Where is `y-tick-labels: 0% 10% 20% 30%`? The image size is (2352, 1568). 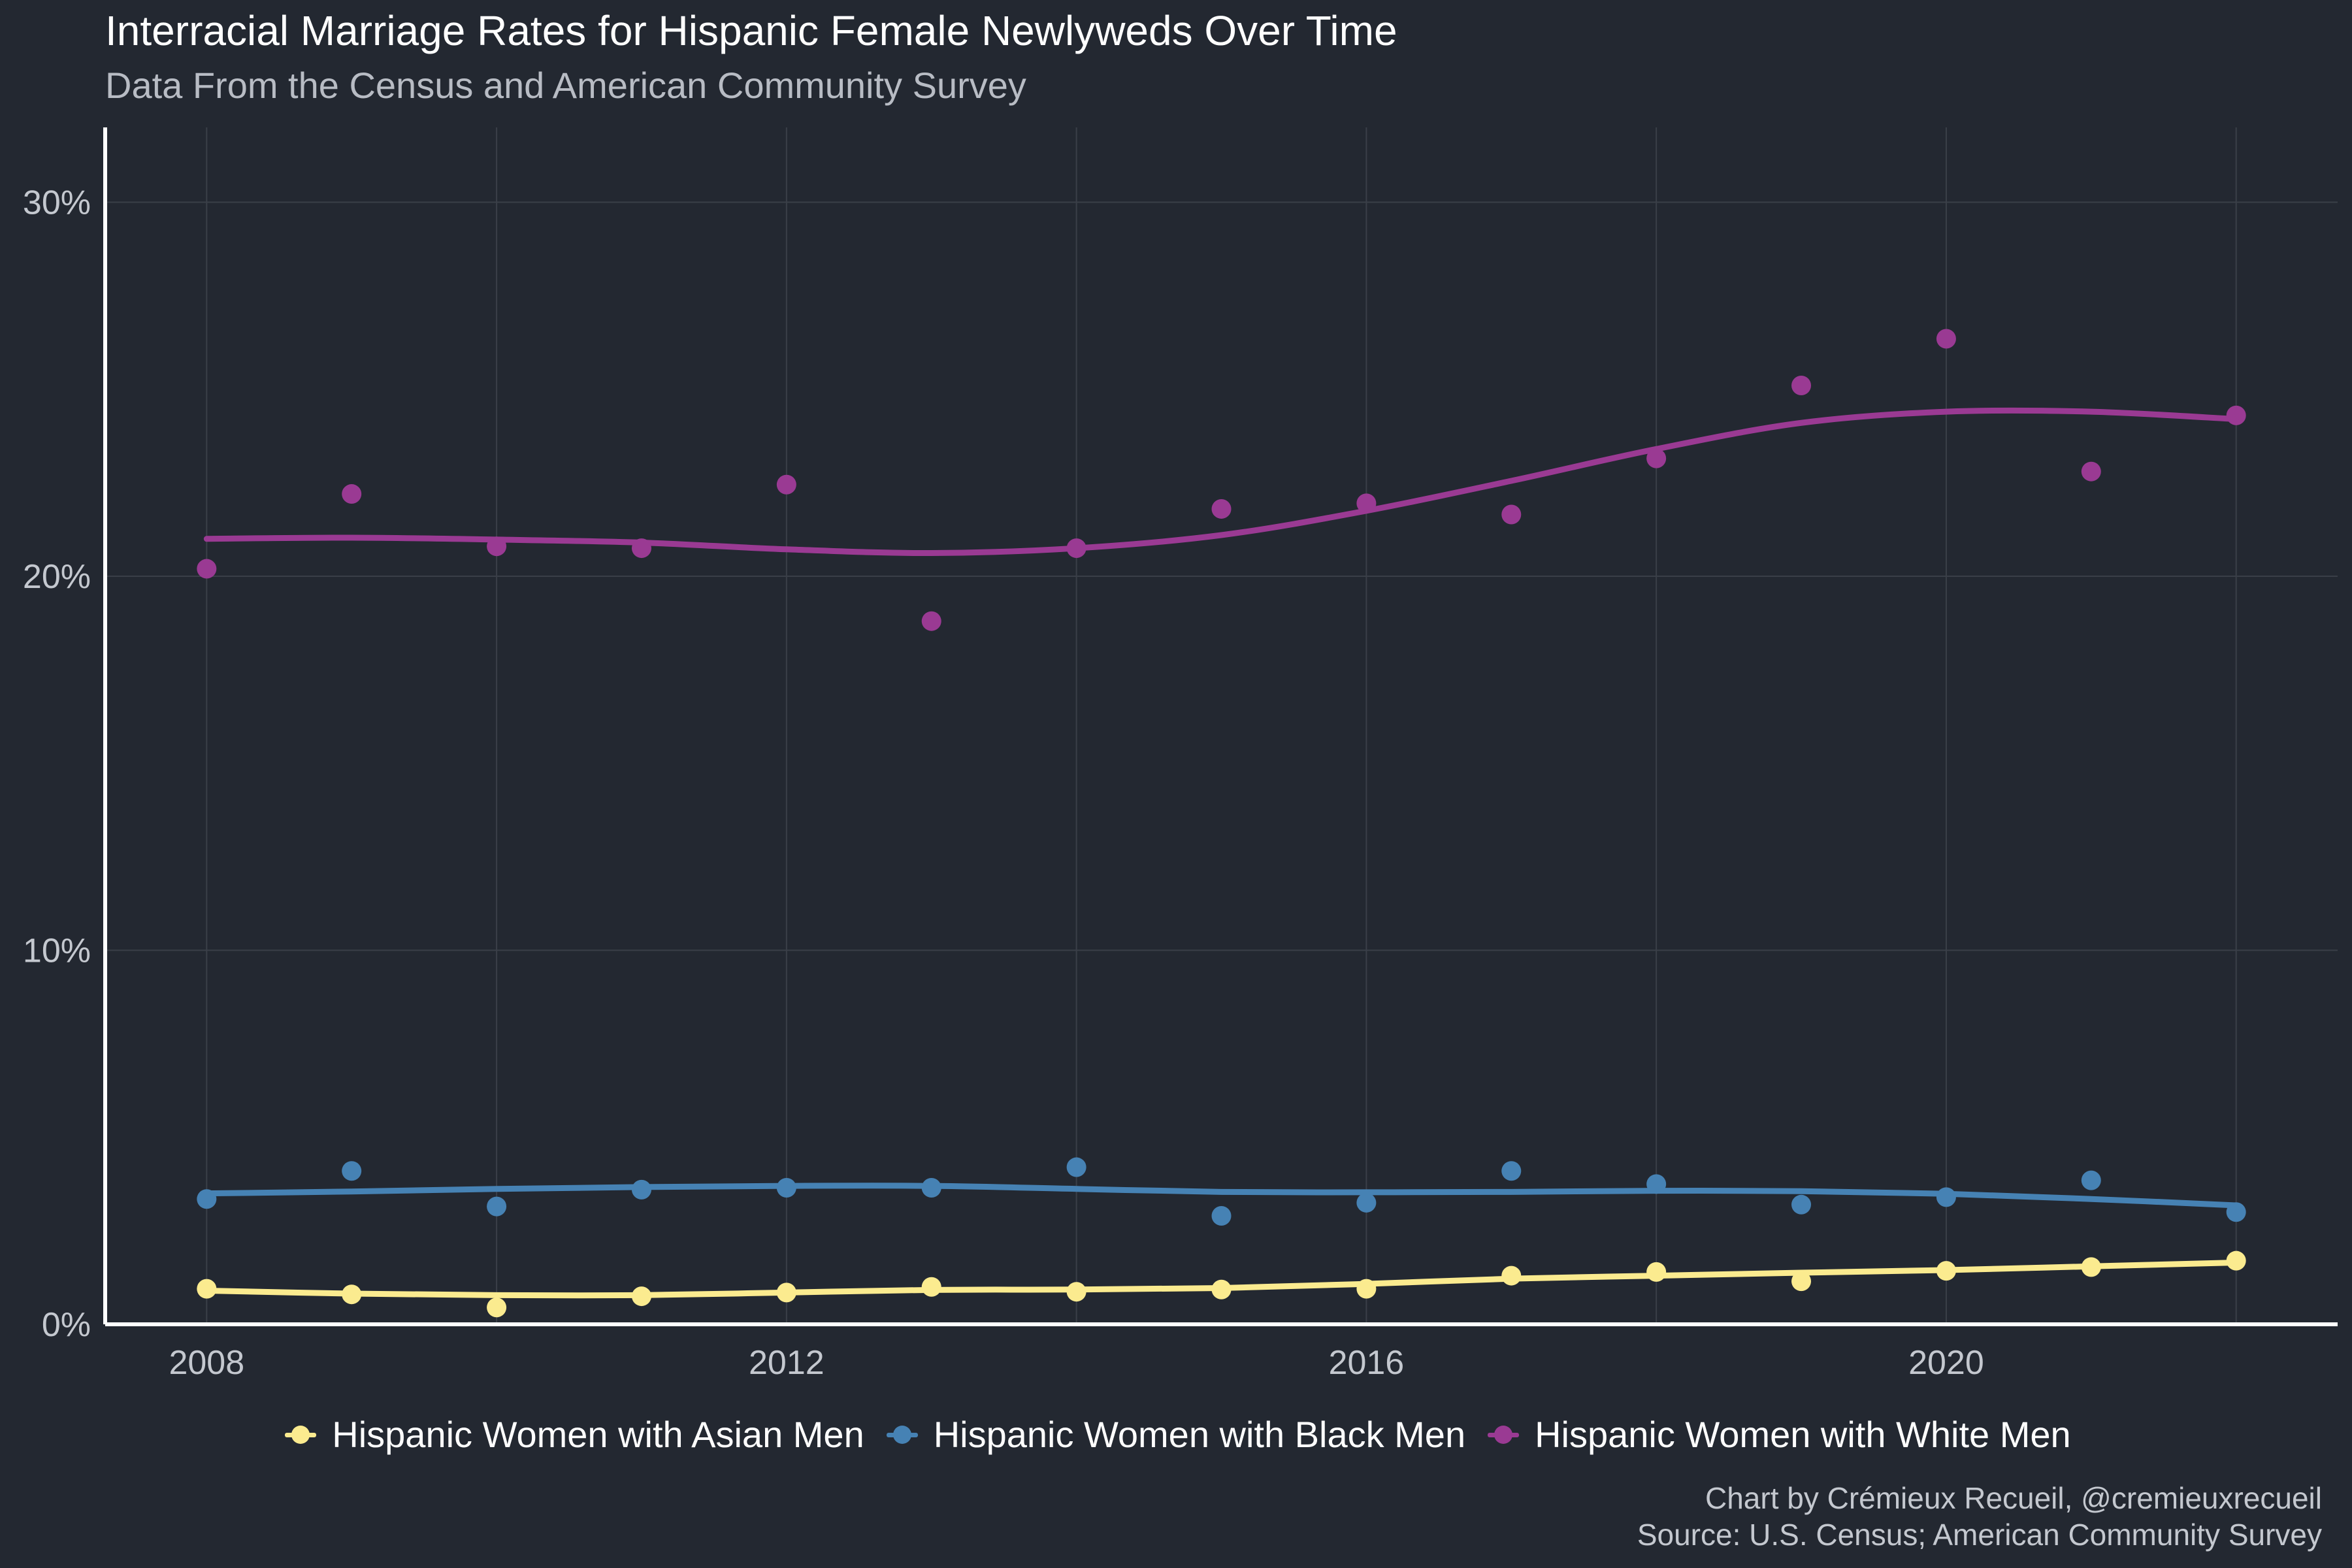 y-tick-labels: 0% 10% 20% 30% is located at coordinates (57, 764).